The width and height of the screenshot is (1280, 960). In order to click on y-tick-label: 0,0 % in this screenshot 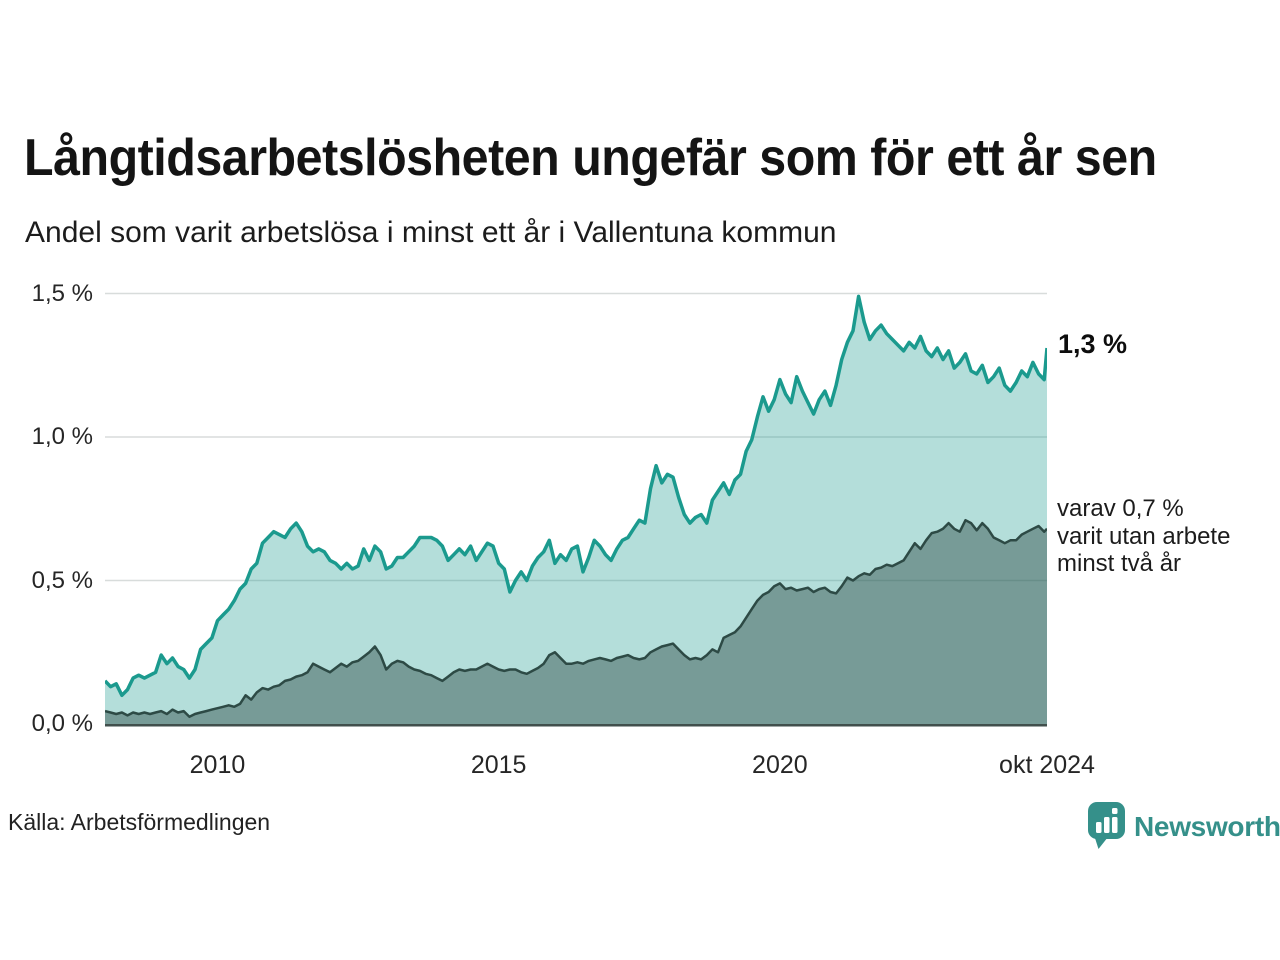, I will do `click(62, 723)`.